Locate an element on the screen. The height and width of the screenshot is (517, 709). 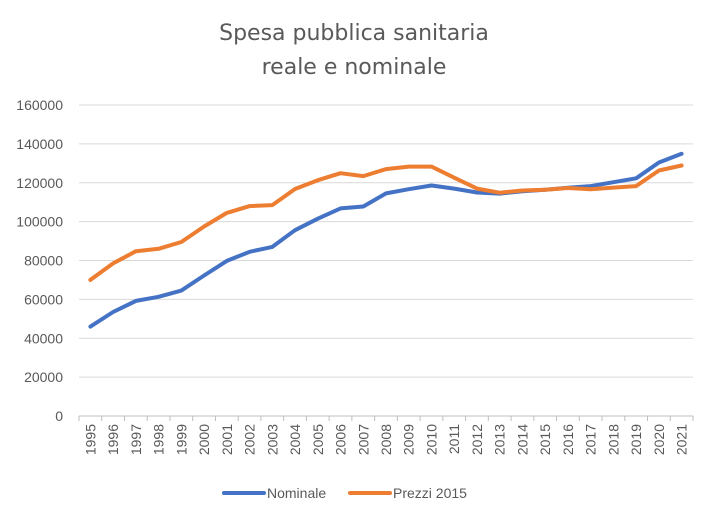
x-tick-label: 1996 is located at coordinates (113, 439).